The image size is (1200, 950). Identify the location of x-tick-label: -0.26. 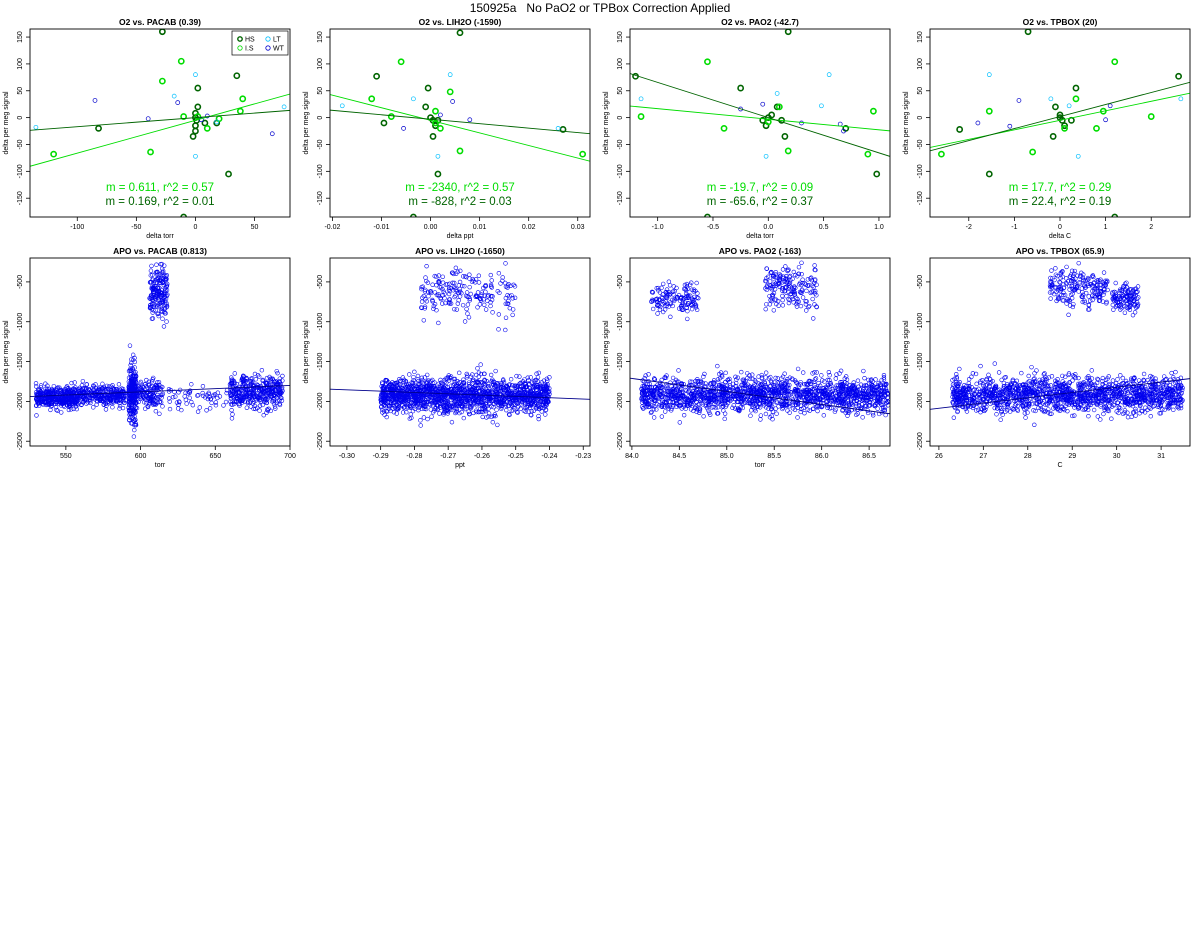
(482, 456).